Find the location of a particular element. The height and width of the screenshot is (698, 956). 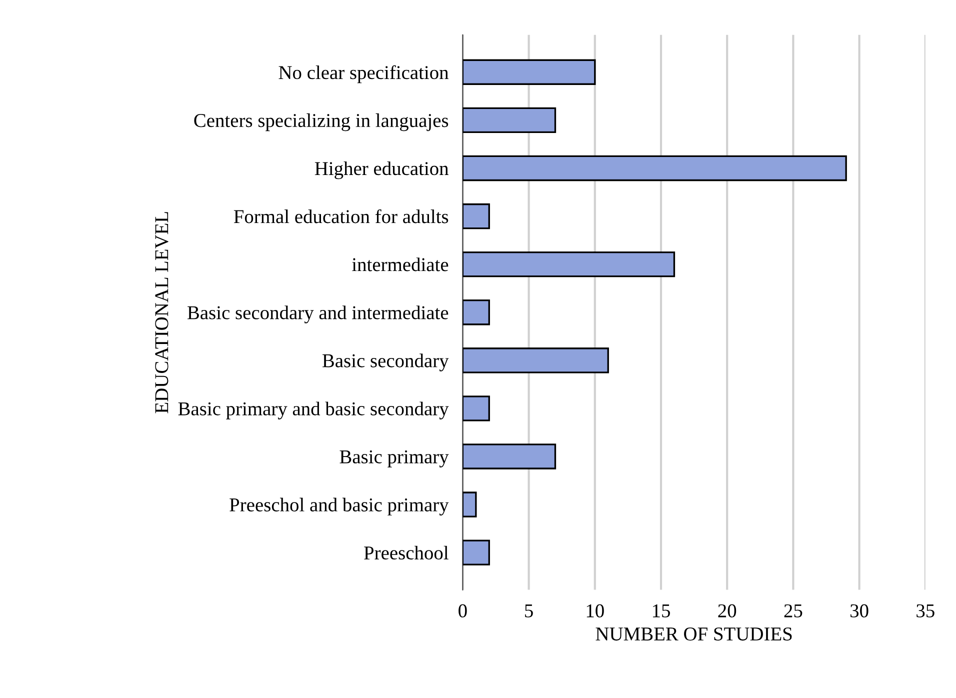

x-tick-label: 0 is located at coordinates (462, 611).